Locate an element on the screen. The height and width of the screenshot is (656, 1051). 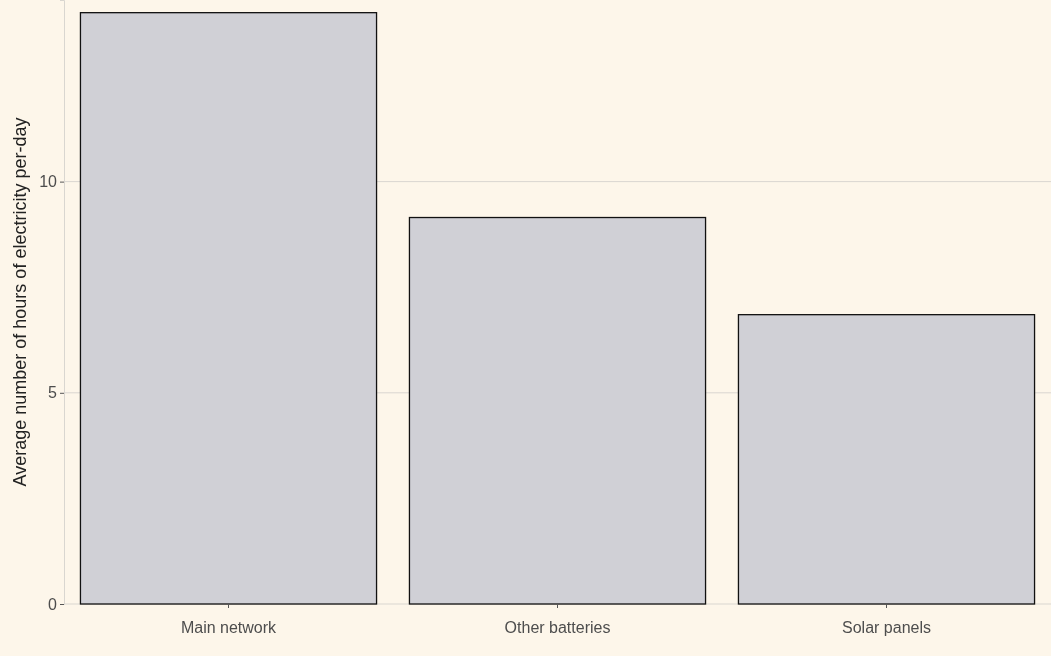
y-tick-label: 5 is located at coordinates (53, 393).